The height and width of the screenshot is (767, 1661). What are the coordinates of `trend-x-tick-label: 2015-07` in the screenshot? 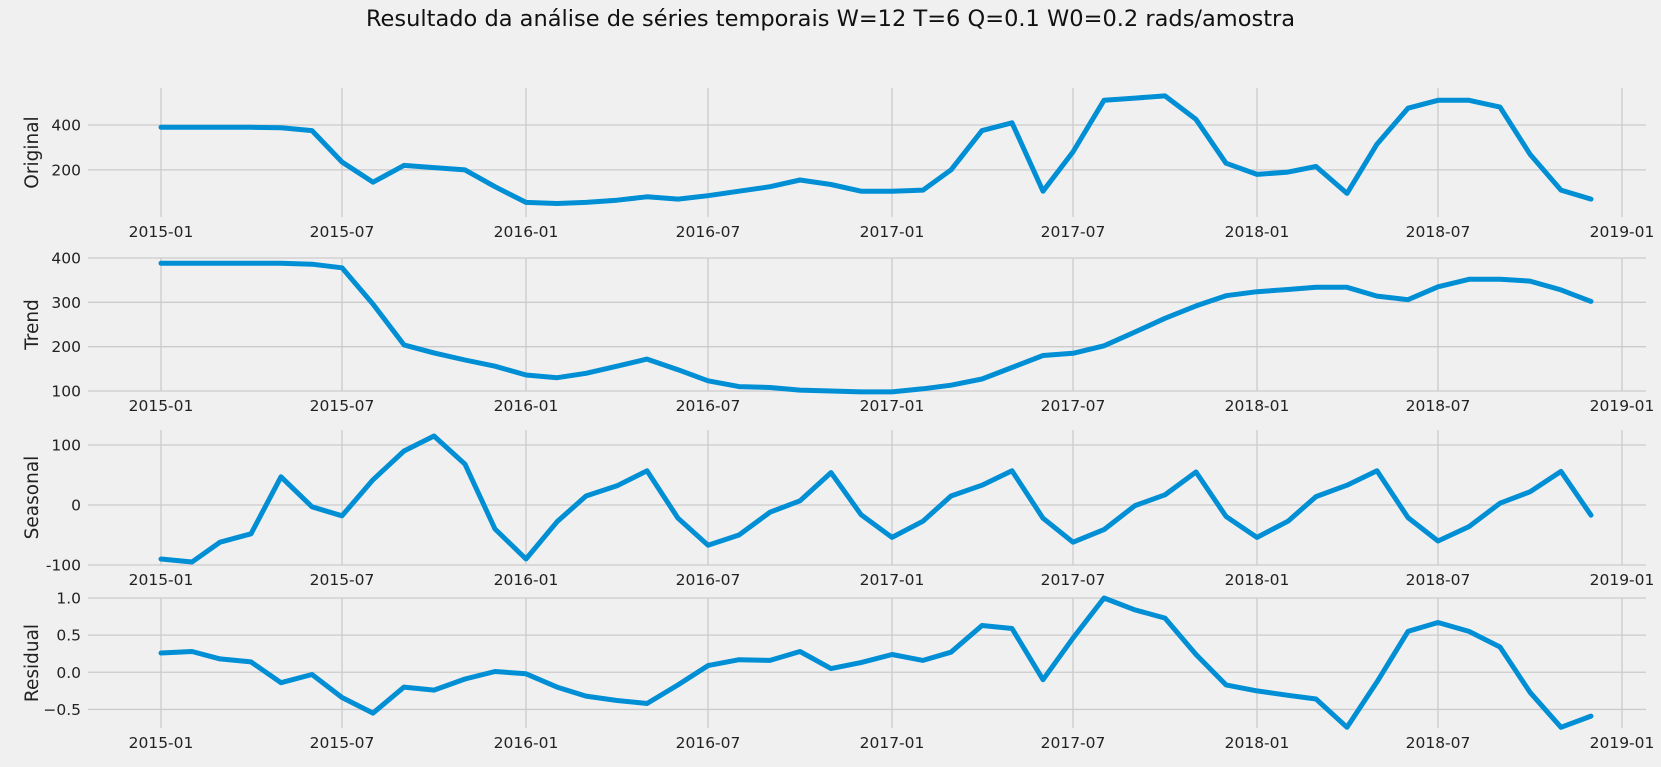 It's located at (342, 406).